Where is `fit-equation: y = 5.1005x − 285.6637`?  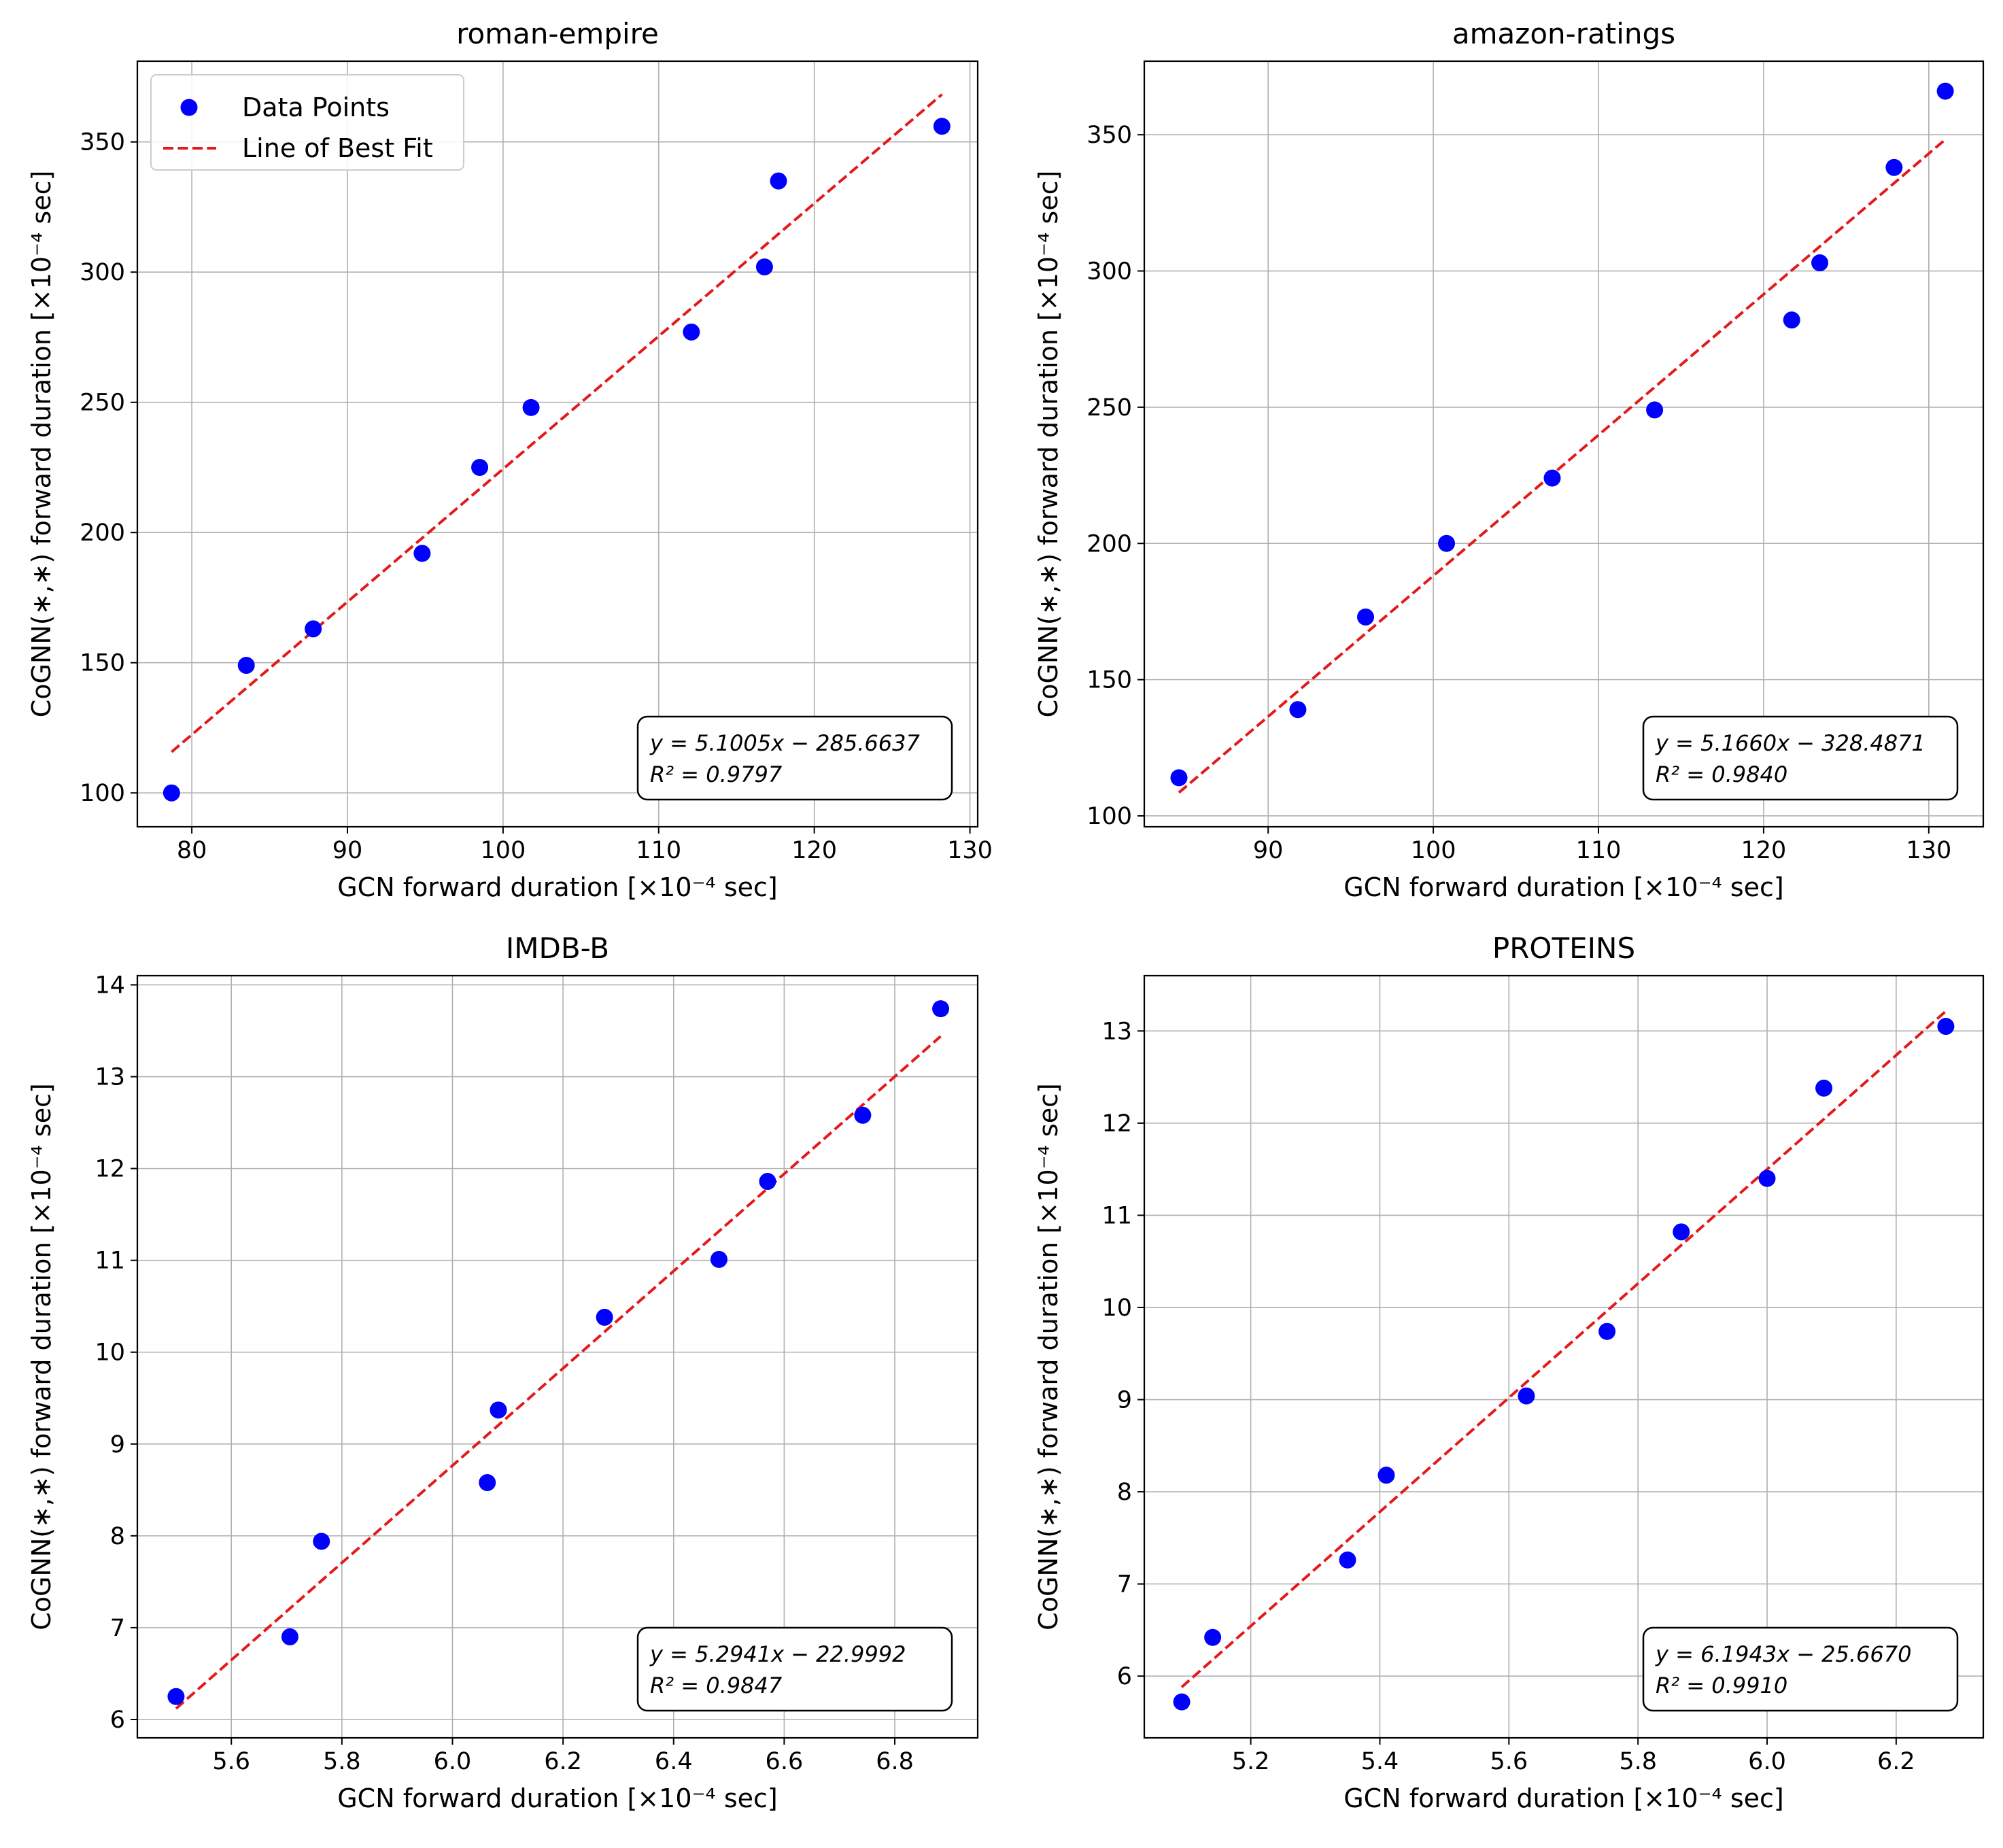 fit-equation: y = 5.1005x − 285.6637 is located at coordinates (784, 743).